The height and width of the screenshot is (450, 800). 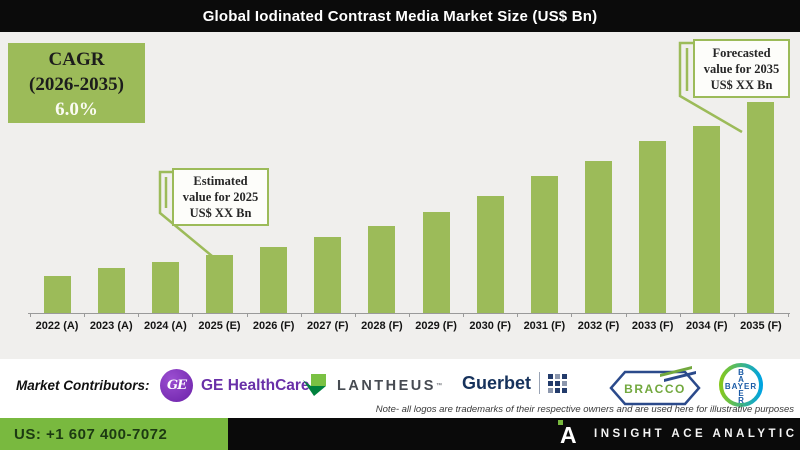 I want to click on cagr-value: 6.0%, so click(x=76, y=109).